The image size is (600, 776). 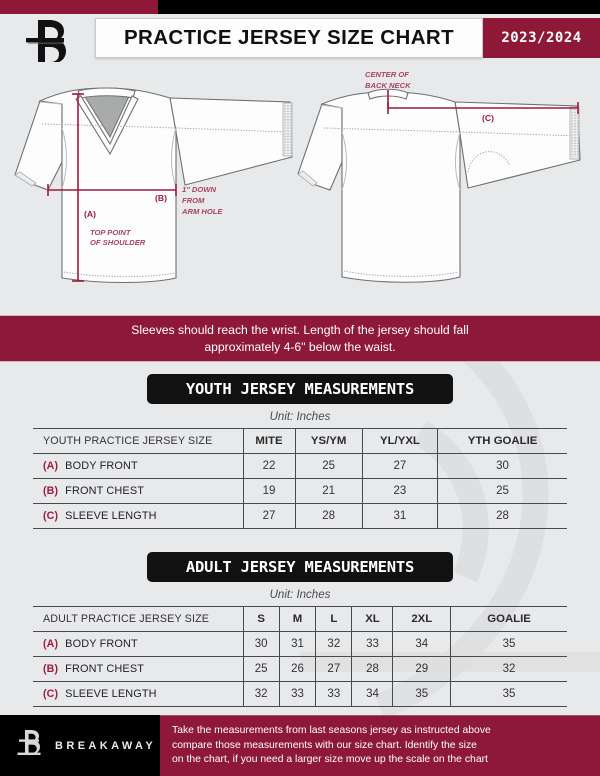 What do you see at coordinates (328, 441) in the screenshot?
I see `youth-size-col-1: YS/YM` at bounding box center [328, 441].